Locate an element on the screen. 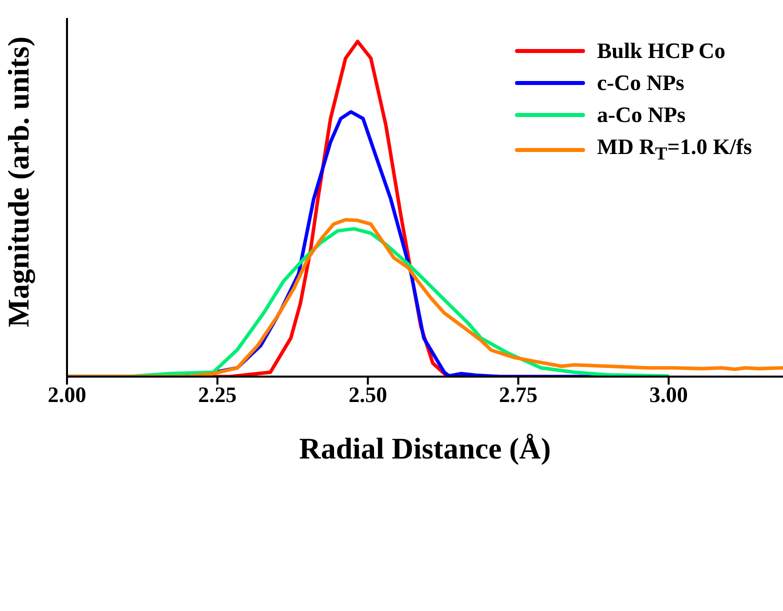 The width and height of the screenshot is (783, 611). x-tick-label: 2.75 is located at coordinates (518, 395).